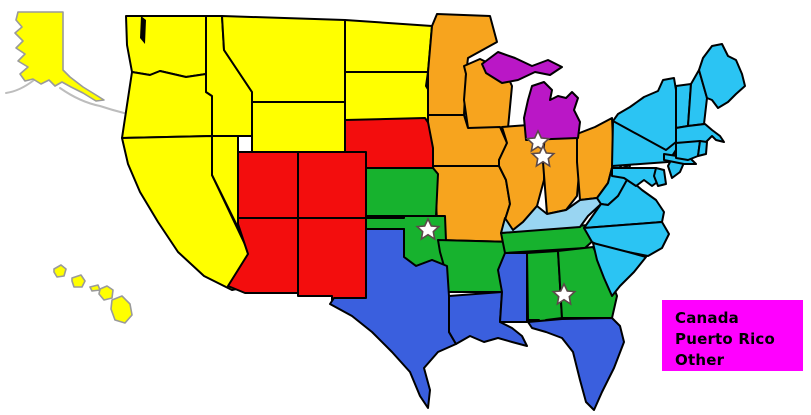 The image size is (811, 415). What do you see at coordinates (544, 289) in the screenshot?
I see `state-al` at bounding box center [544, 289].